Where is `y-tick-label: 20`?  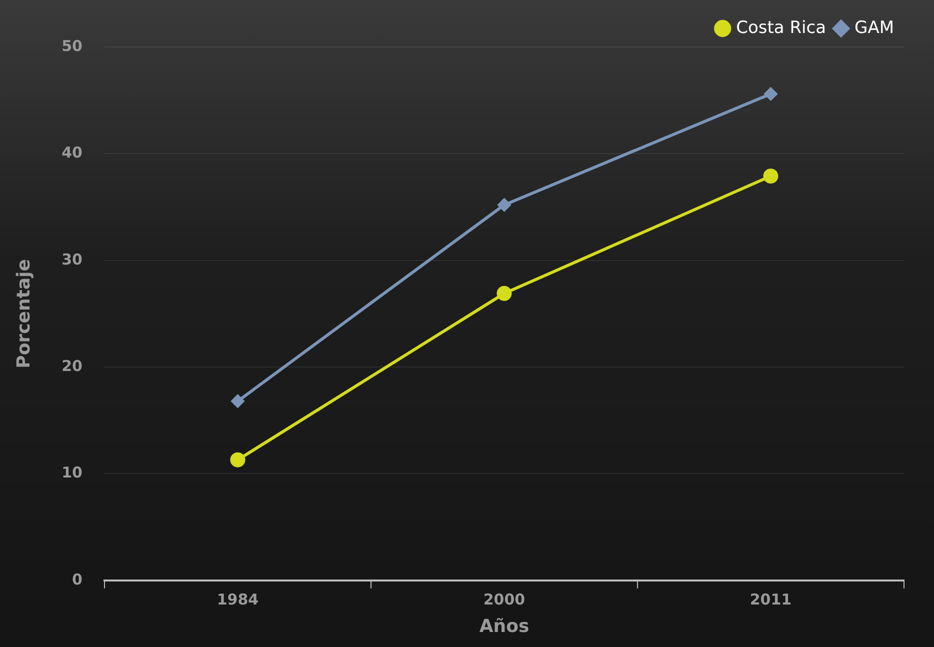 y-tick-label: 20 is located at coordinates (72, 365).